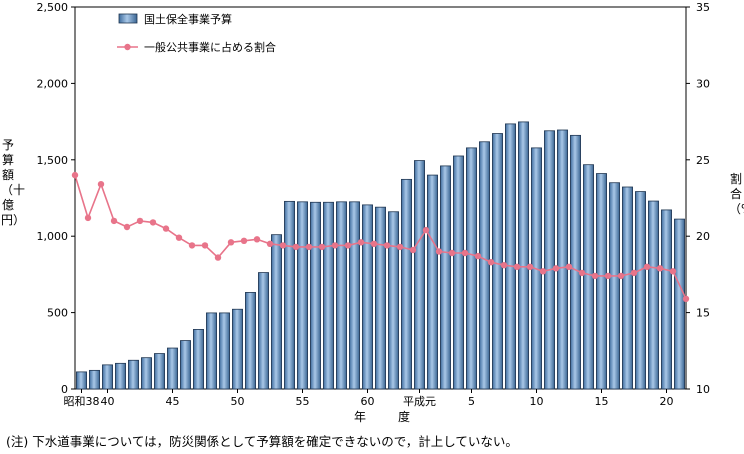 This screenshot has height=454, width=744. What do you see at coordinates (53, 7) in the screenshot?
I see `y-left-tick-label: 2,500` at bounding box center [53, 7].